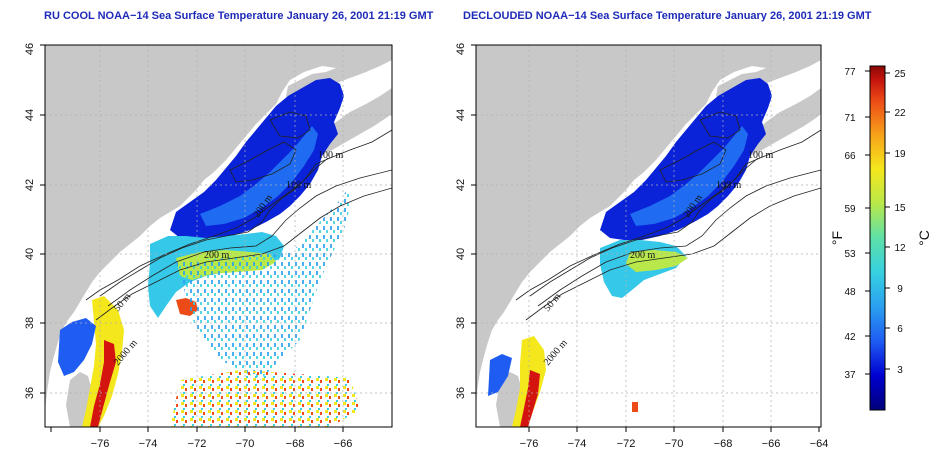 The image size is (950, 475). I want to click on right-x-tick-label: −74, so click(577, 444).